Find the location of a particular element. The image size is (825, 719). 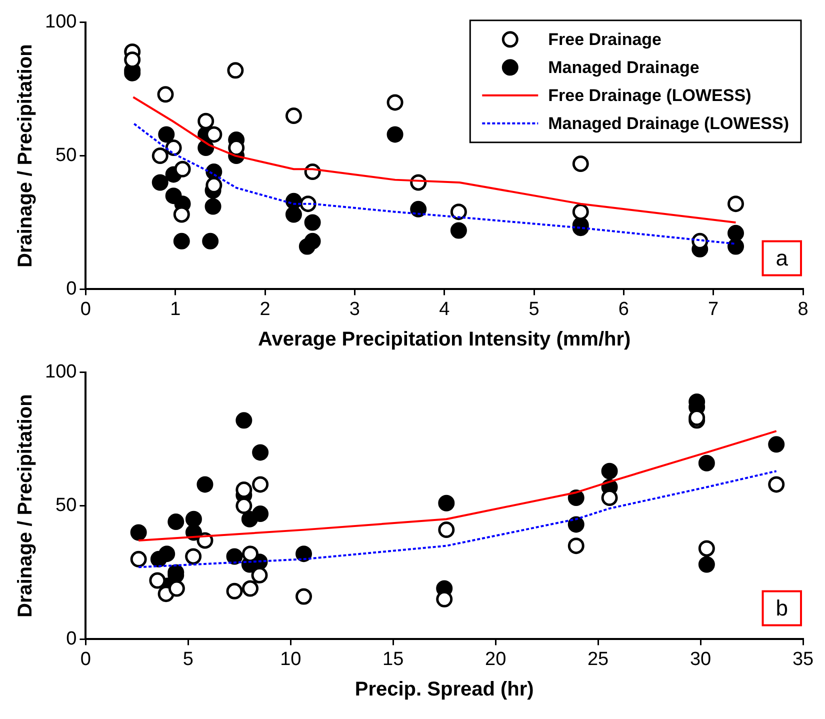

x-tick-label: 30 is located at coordinates (701, 659).